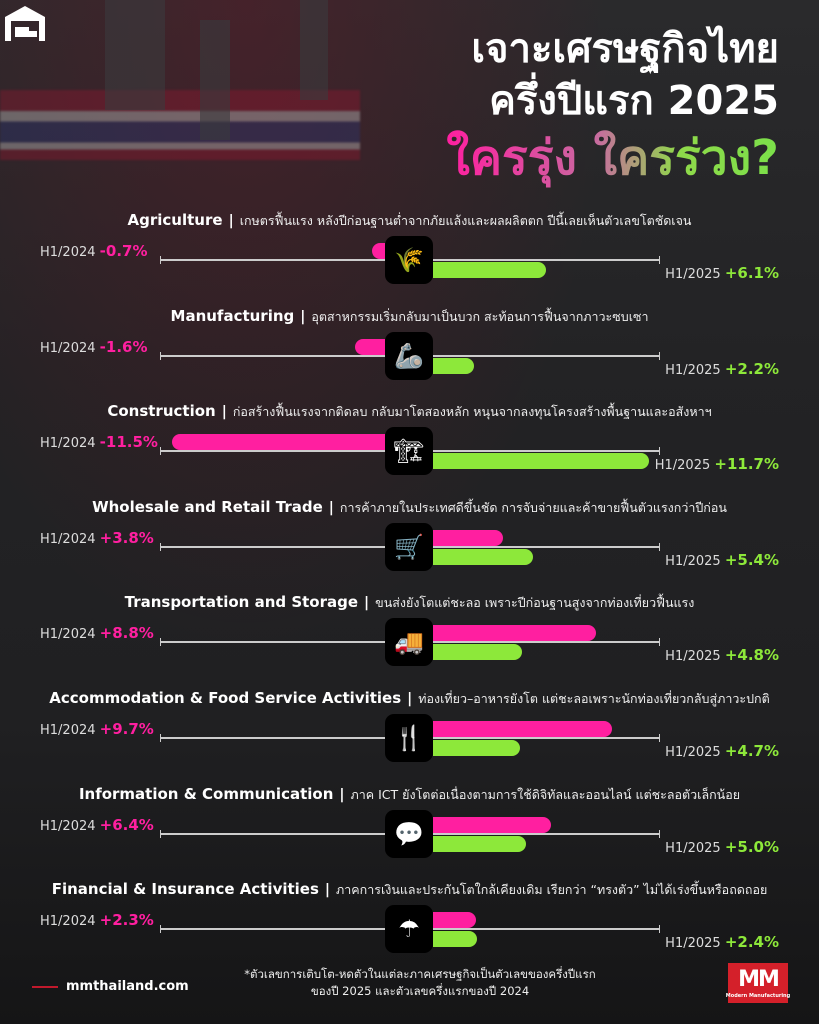  I want to click on sector-name: Construction, so click(161, 411).